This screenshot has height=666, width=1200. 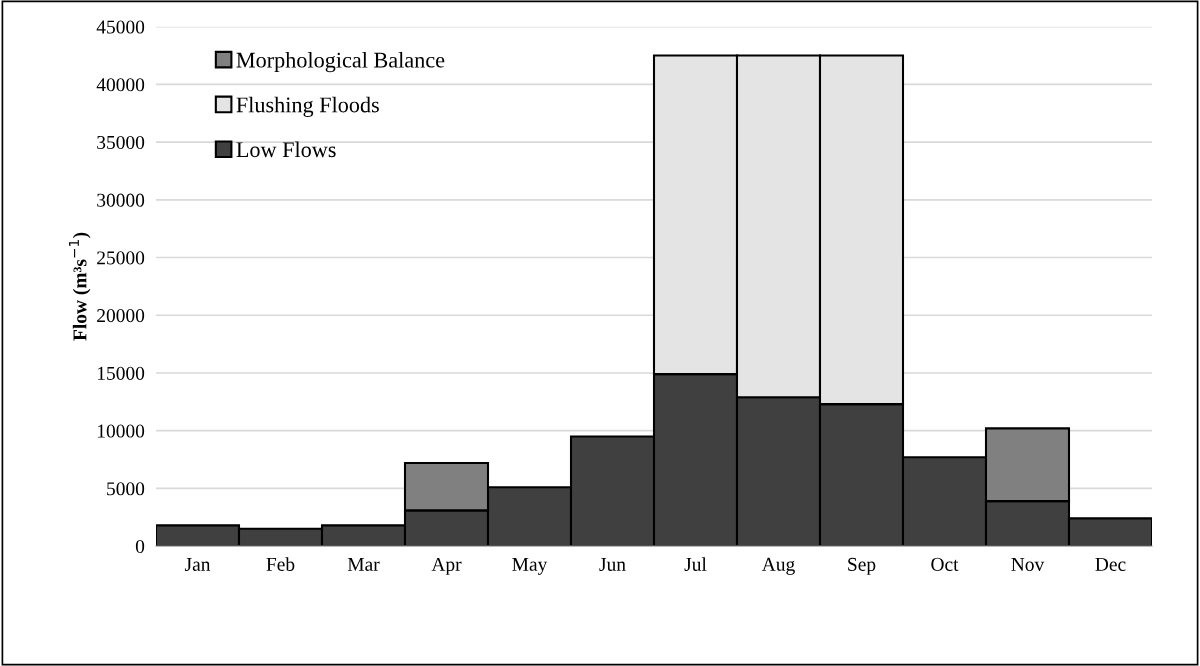 What do you see at coordinates (121, 316) in the screenshot?
I see `y-tick-label: 20000` at bounding box center [121, 316].